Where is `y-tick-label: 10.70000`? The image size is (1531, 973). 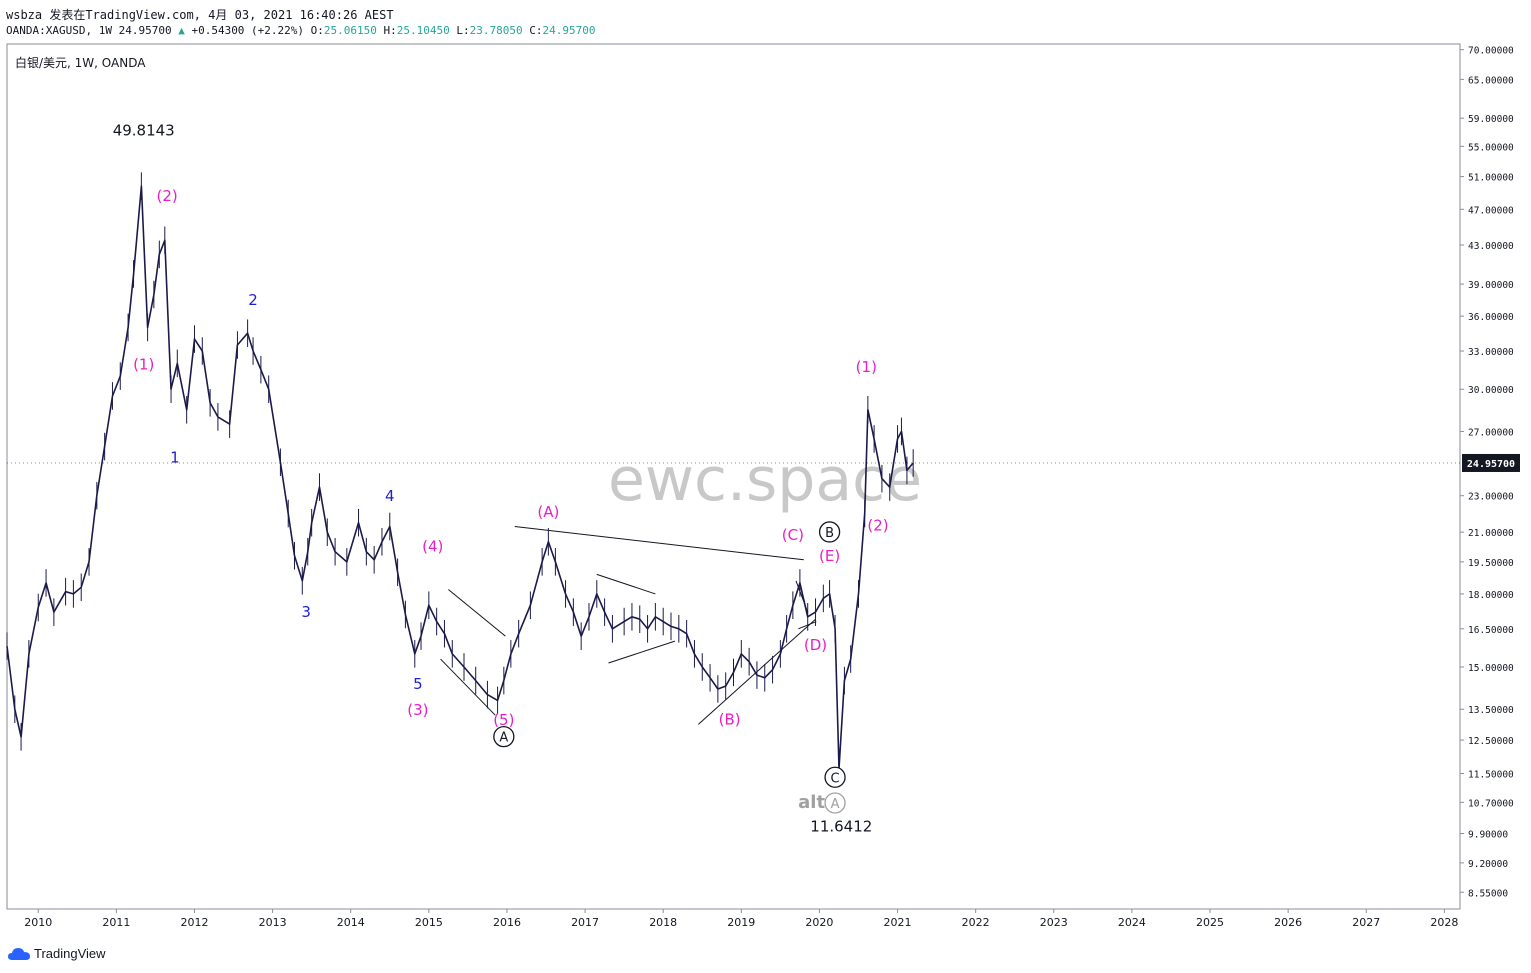 y-tick-label: 10.70000 is located at coordinates (1491, 803).